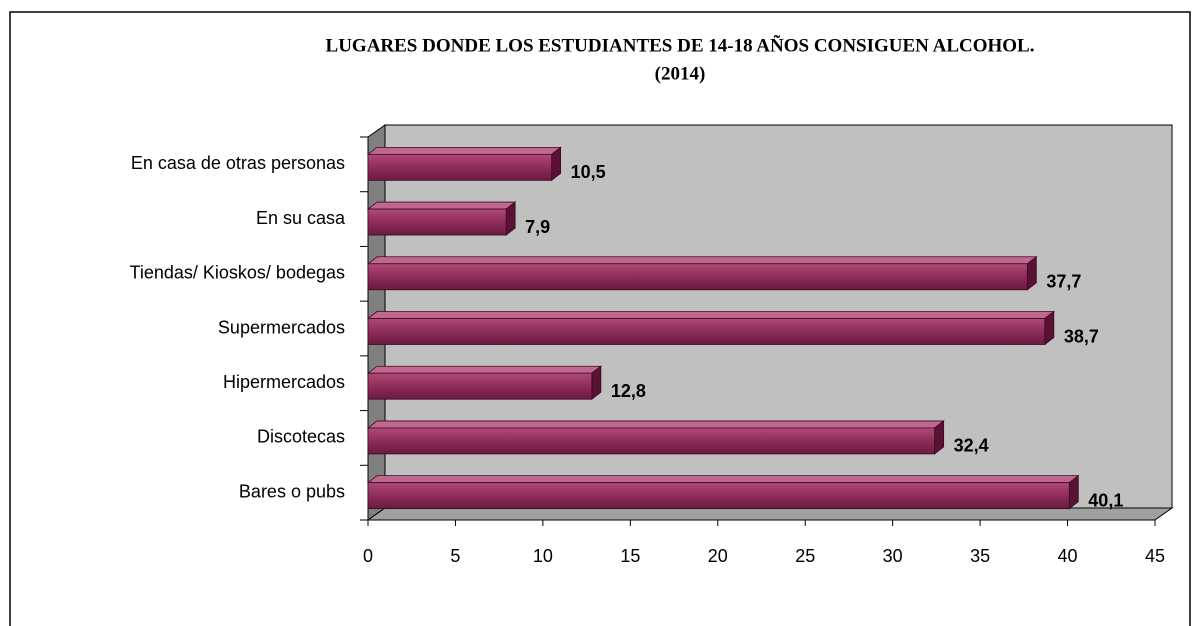 Image resolution: width=1202 pixels, height=626 pixels. What do you see at coordinates (971, 446) in the screenshot?
I see `value-label: 32,4` at bounding box center [971, 446].